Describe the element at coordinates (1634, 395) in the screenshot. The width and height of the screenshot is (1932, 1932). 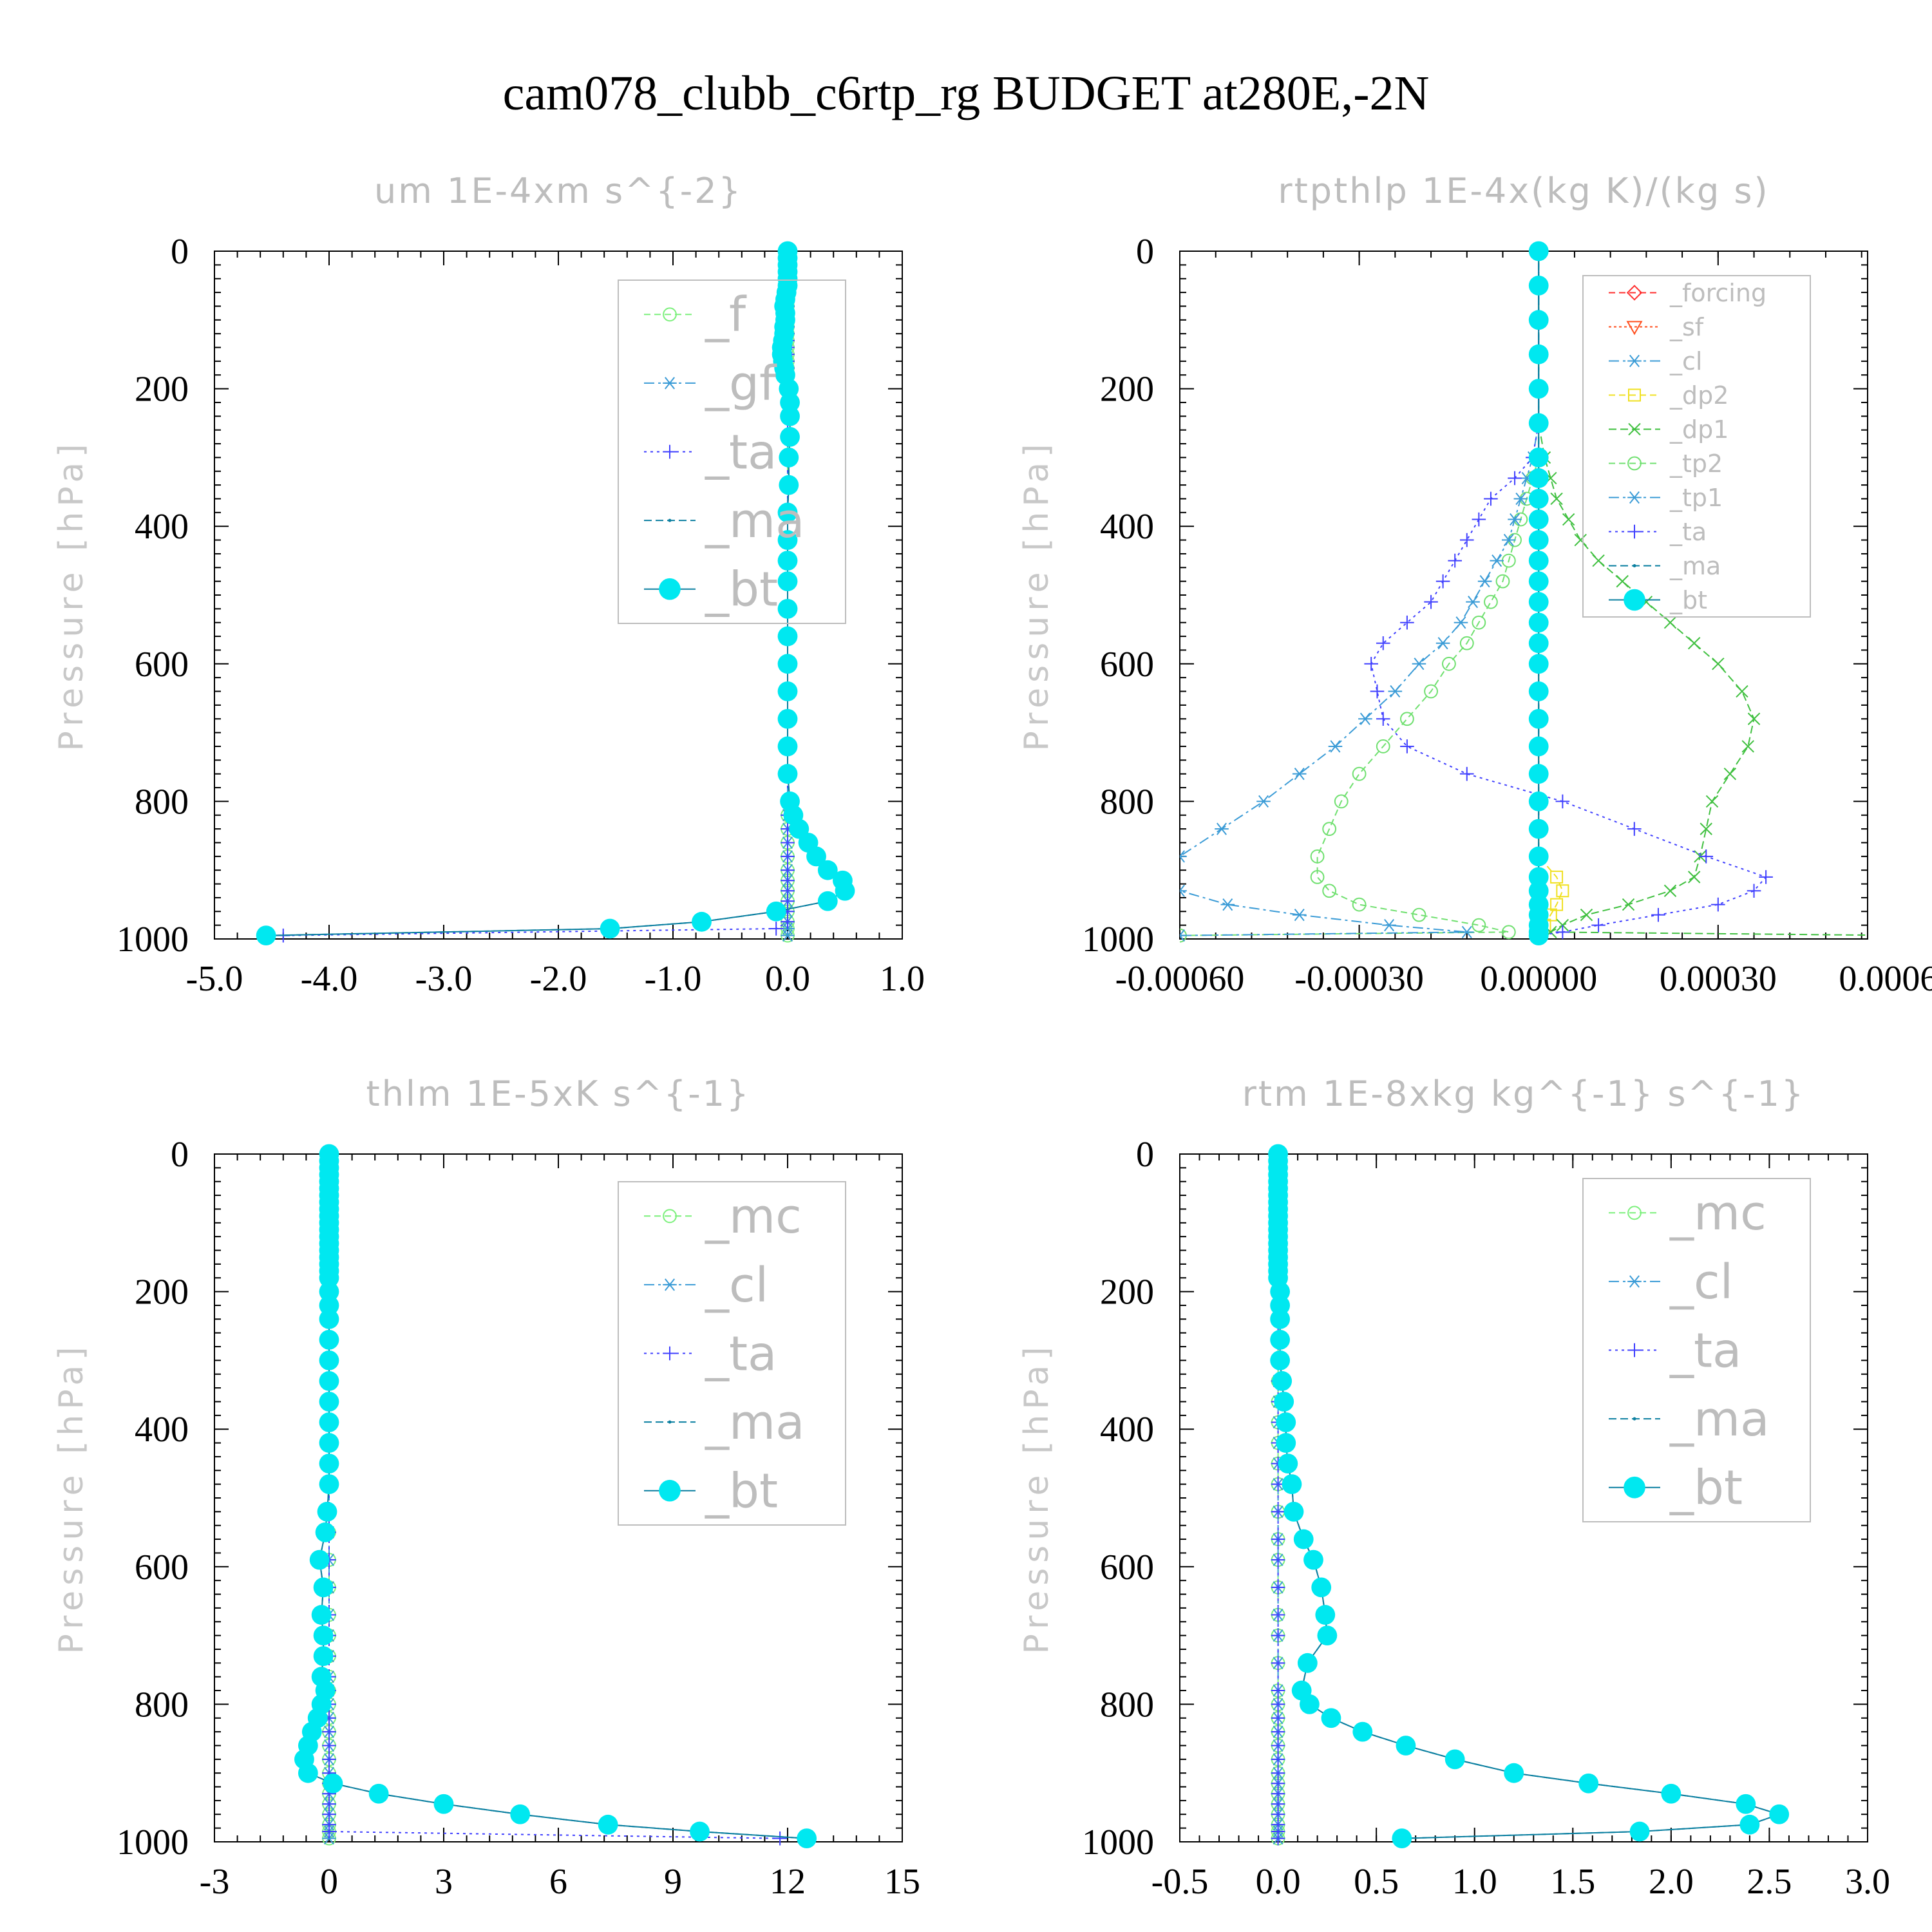
I see `legend-marker_dp2` at that location.